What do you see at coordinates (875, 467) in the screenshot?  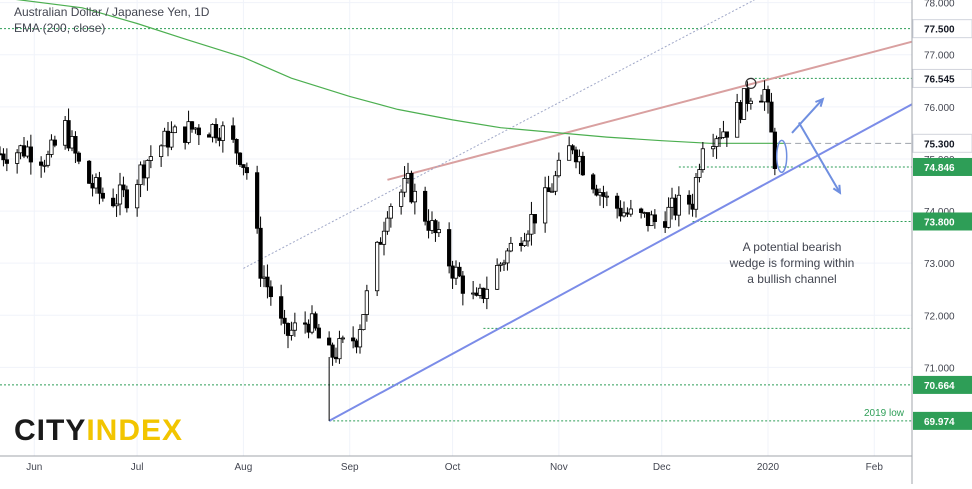 I see `x-tick-label: Feb` at bounding box center [875, 467].